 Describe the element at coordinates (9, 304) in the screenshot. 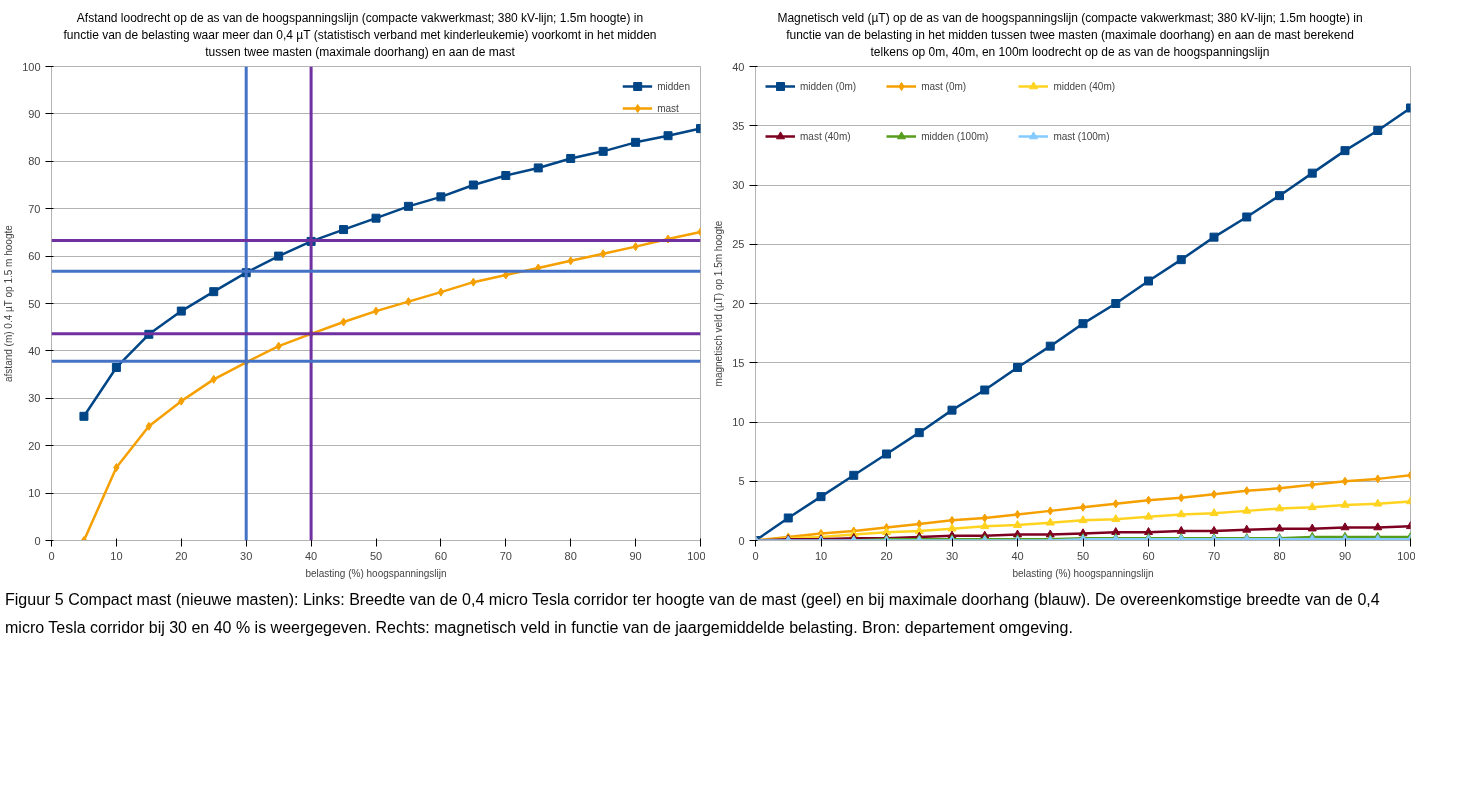

I see `y-axis-title: afstand (m) 0.4 µT op 1.5 m hoogte` at that location.